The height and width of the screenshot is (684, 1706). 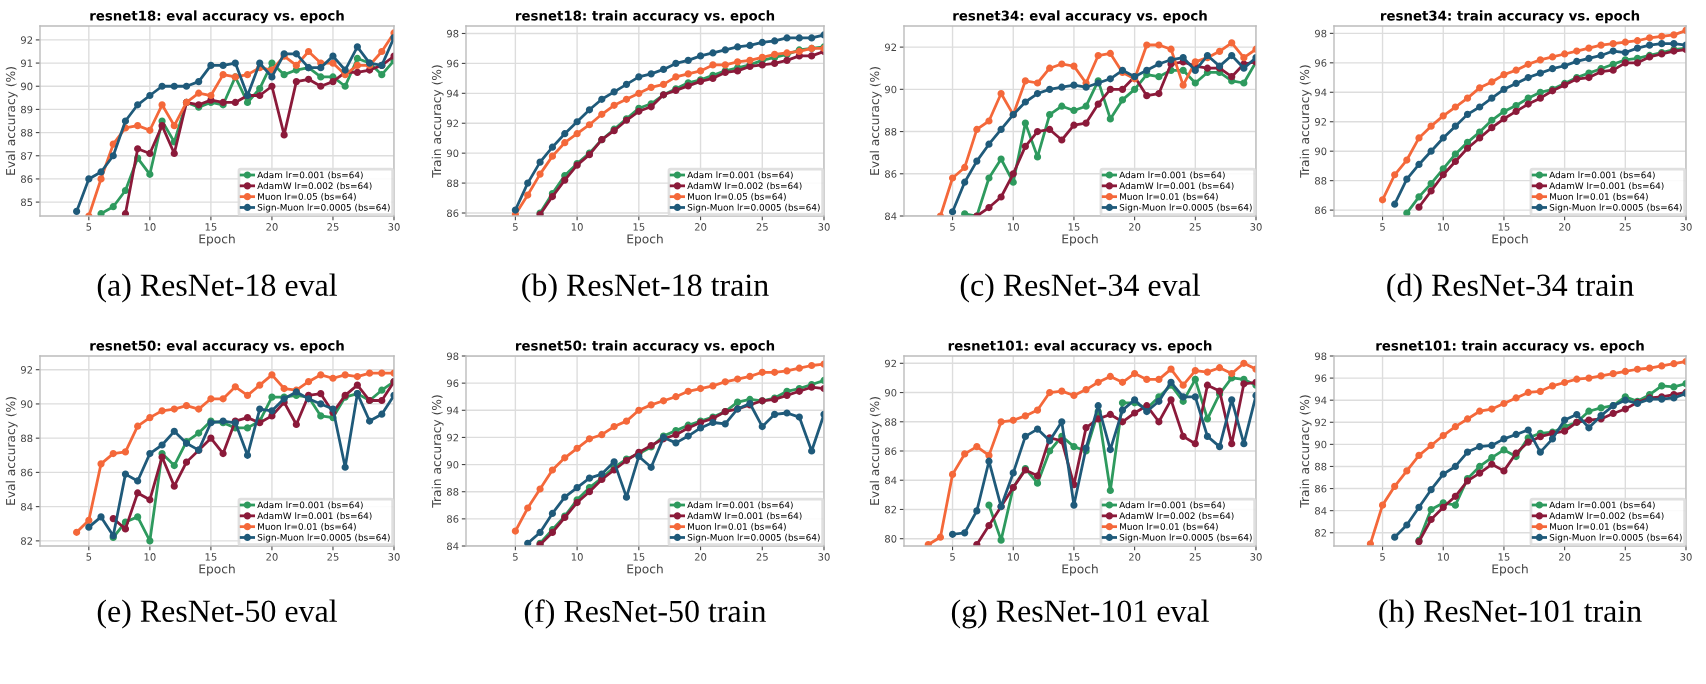 What do you see at coordinates (1510, 288) in the screenshot?
I see `text: (d) ResNet-34 train` at bounding box center [1510, 288].